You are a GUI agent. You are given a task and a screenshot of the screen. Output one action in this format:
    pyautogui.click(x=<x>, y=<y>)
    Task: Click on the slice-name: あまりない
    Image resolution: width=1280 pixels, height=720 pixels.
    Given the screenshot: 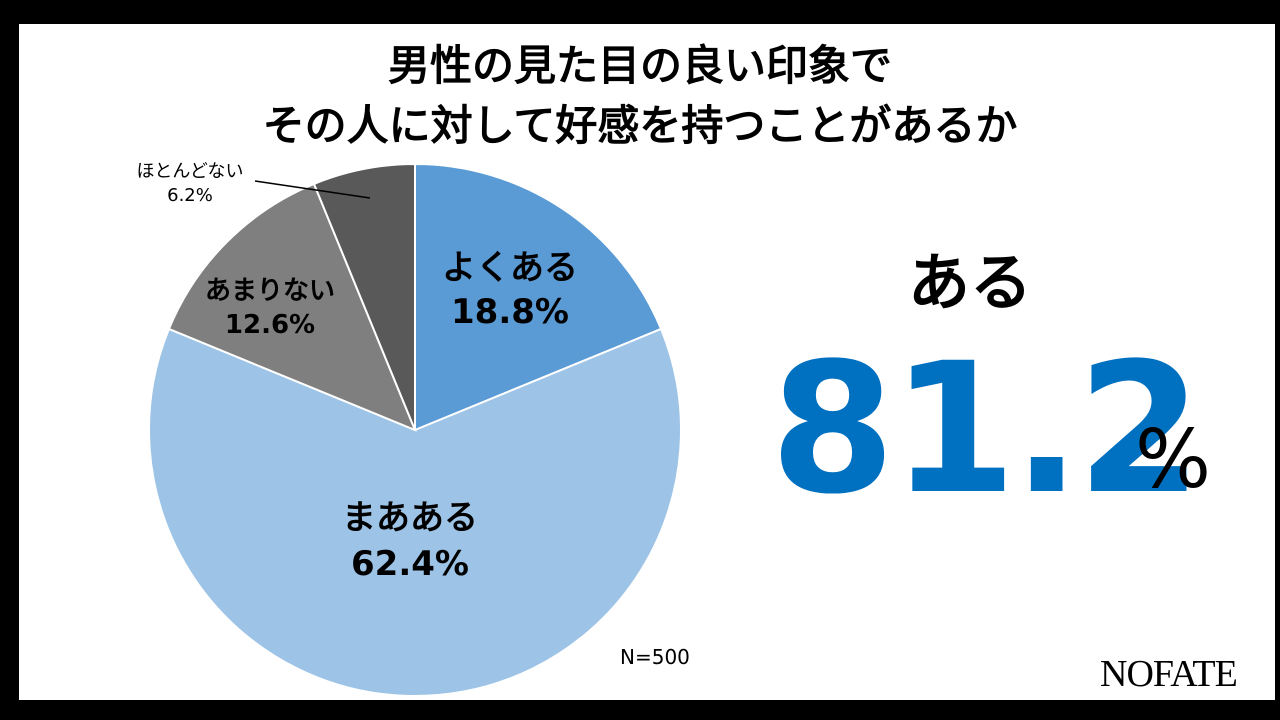 What is the action you would take?
    pyautogui.click(x=269, y=291)
    